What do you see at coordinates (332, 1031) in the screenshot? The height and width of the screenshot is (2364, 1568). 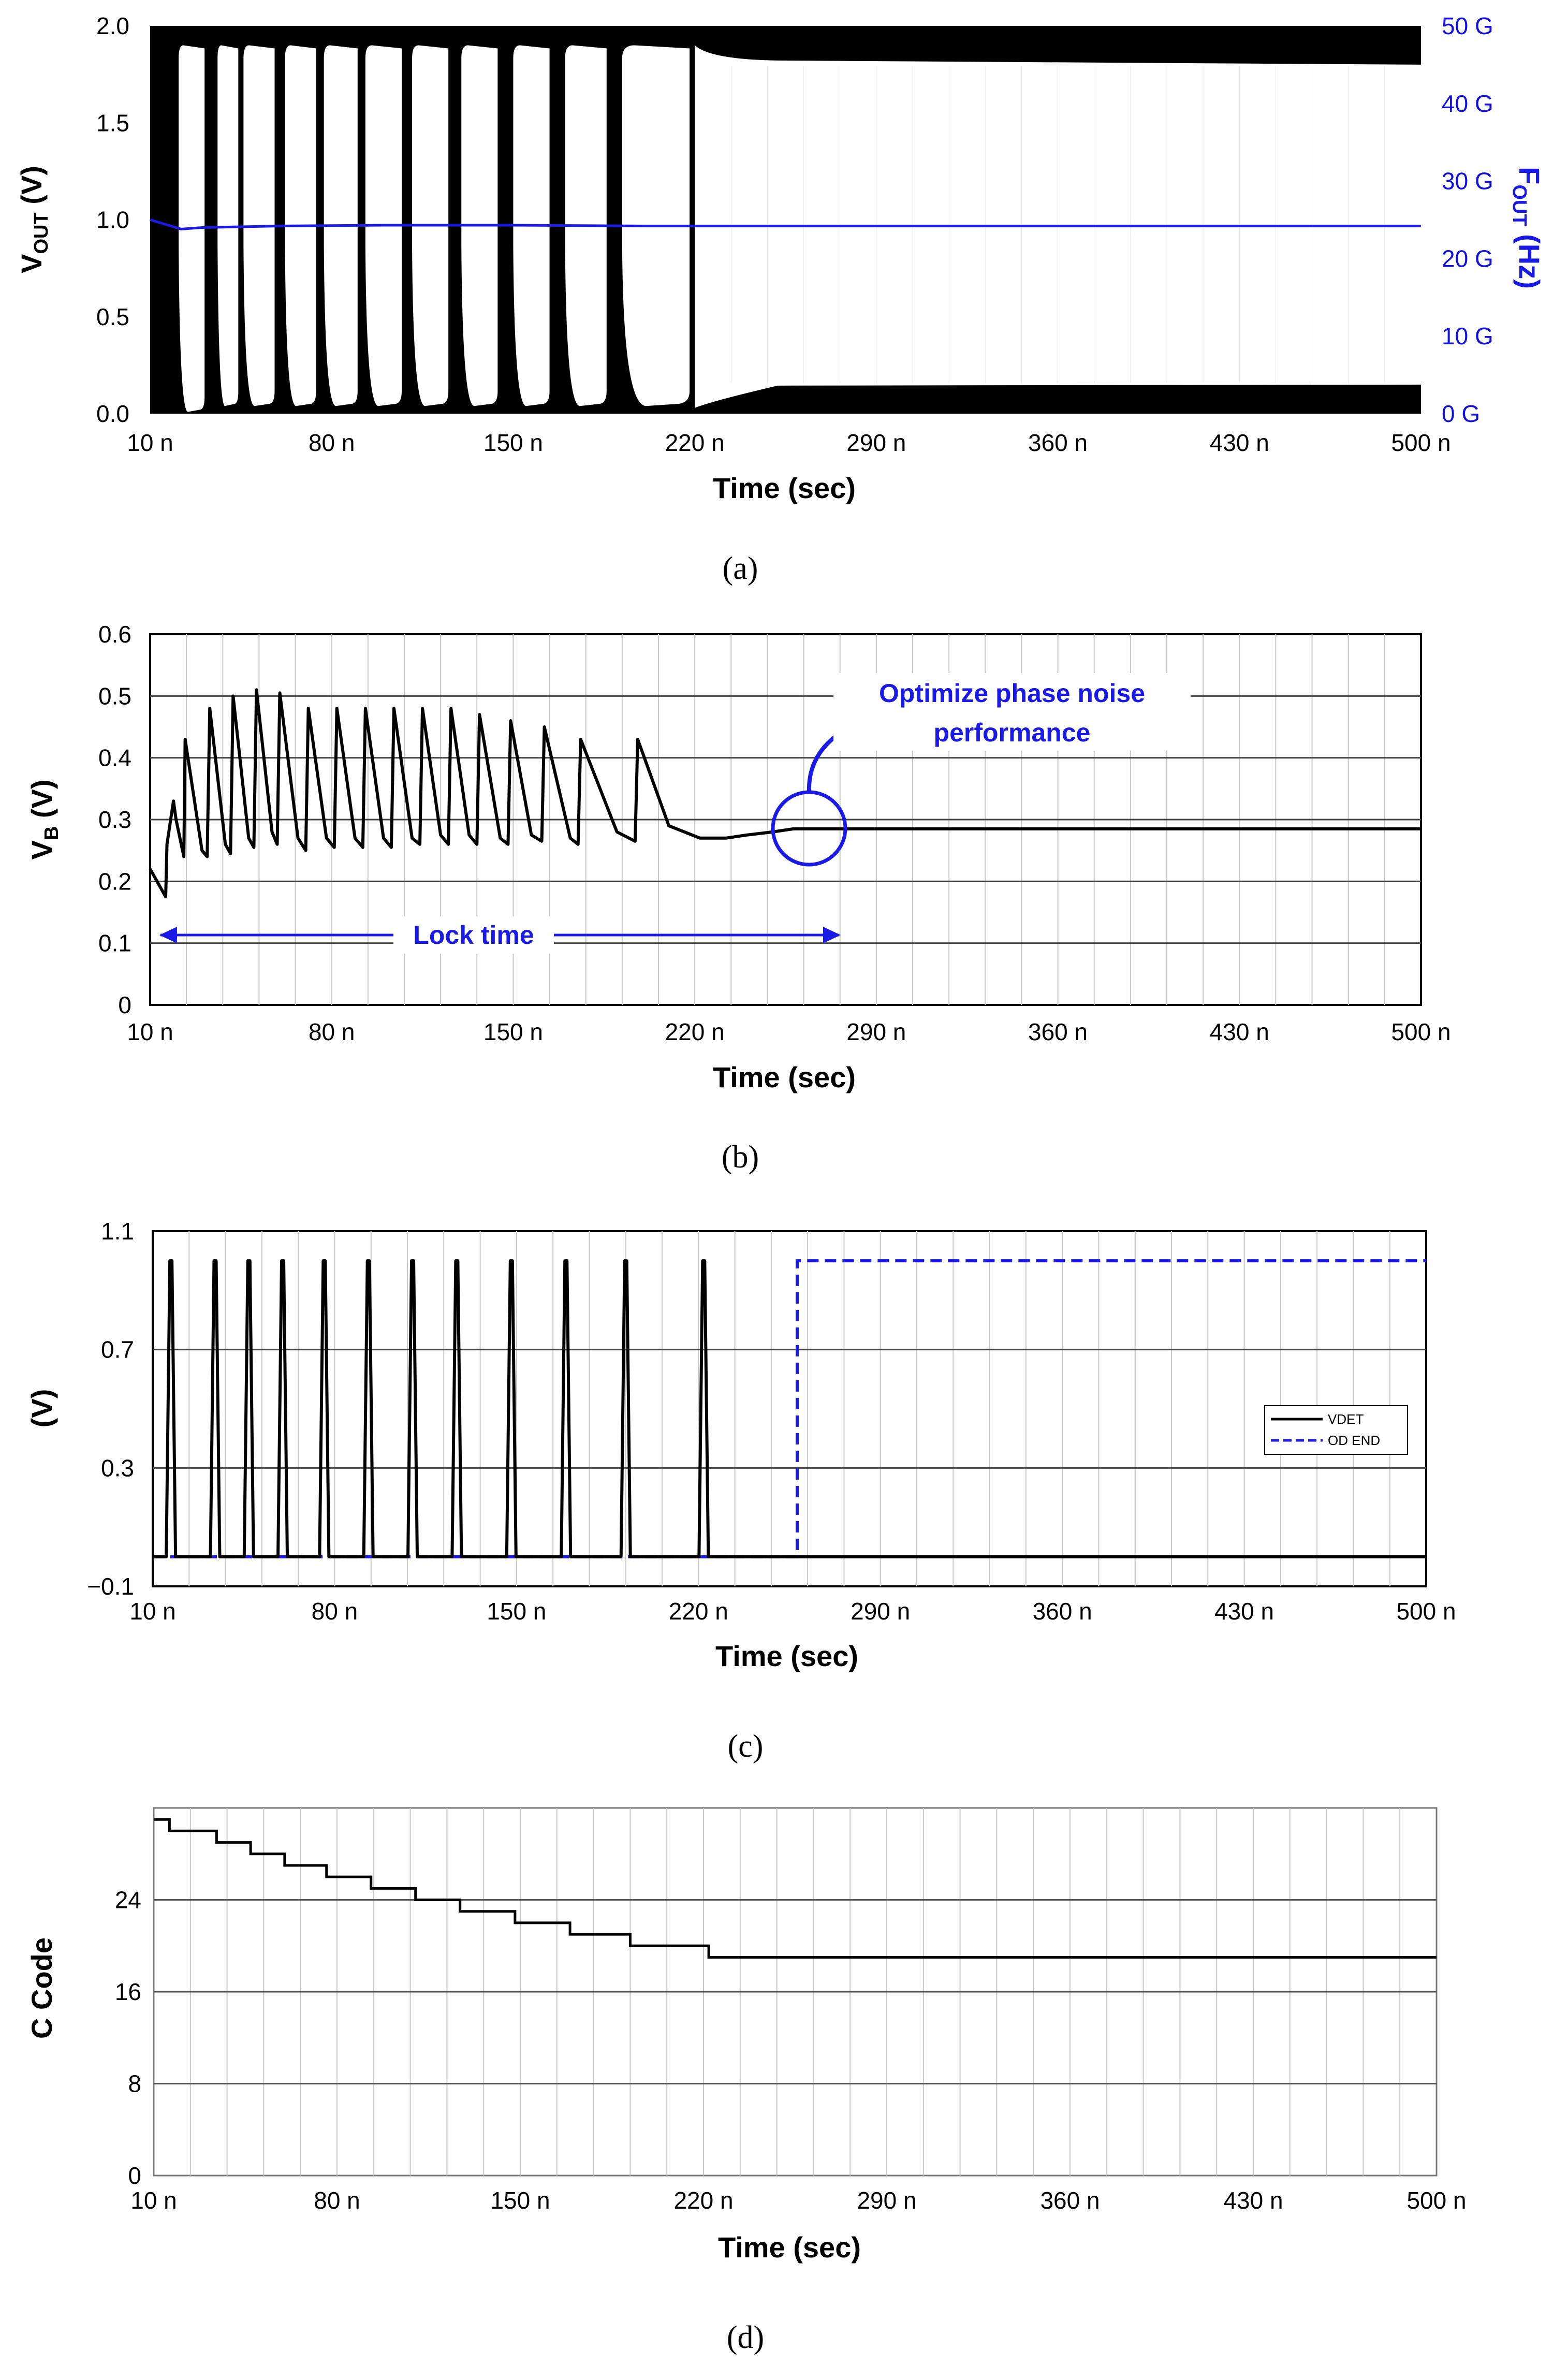 I see `chart-b-x-tick-label: 80 n` at bounding box center [332, 1031].